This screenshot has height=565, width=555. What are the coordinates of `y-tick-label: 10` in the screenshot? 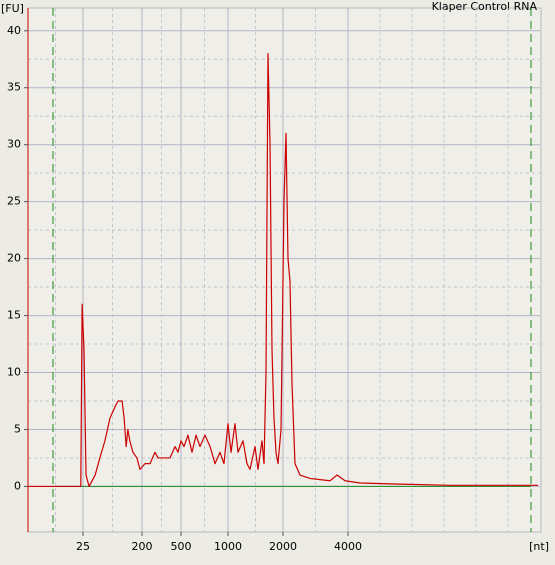 It's located at (14, 372).